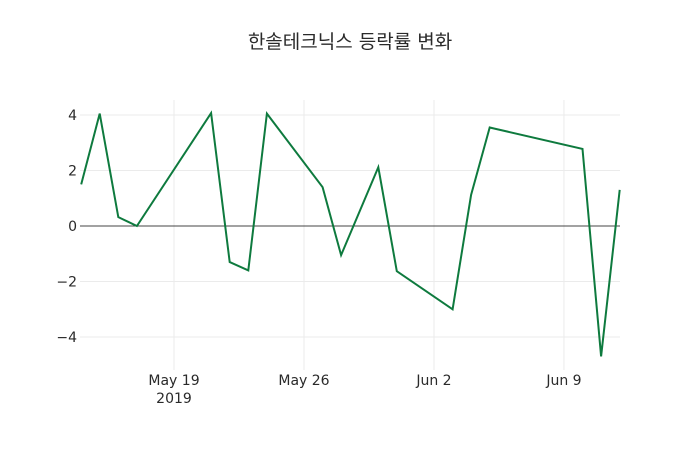 The image size is (700, 450). Describe the element at coordinates (72, 172) in the screenshot. I see `y-tick-label: 2` at that location.